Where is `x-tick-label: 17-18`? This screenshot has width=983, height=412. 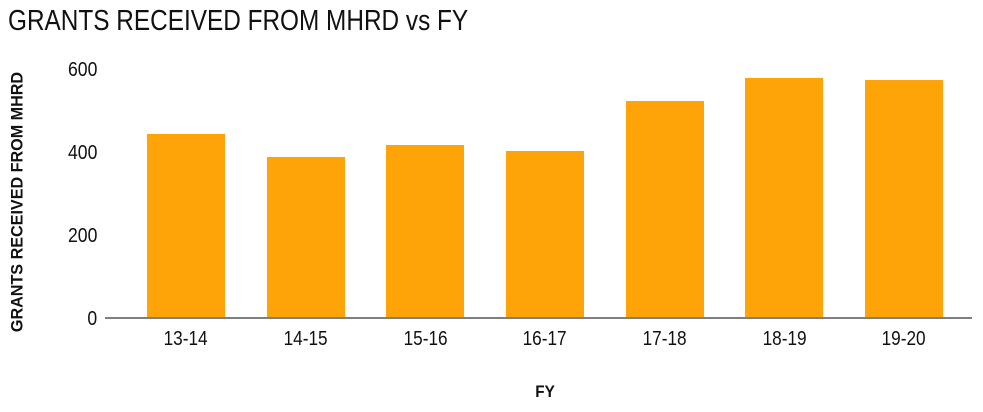 x-tick-label: 17-18 is located at coordinates (664, 339).